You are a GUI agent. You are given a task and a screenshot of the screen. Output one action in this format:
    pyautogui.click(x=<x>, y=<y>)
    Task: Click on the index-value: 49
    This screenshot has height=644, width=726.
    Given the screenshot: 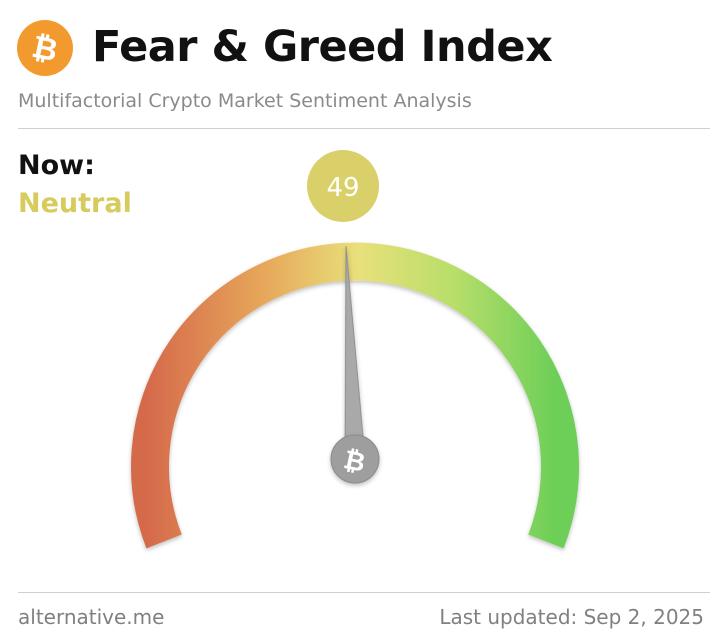 What is the action you would take?
    pyautogui.click(x=342, y=188)
    